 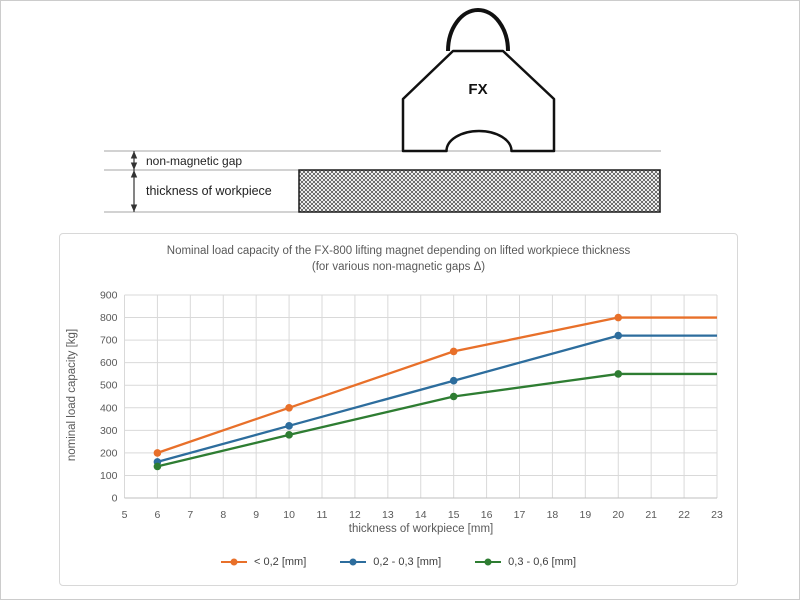 I want to click on y-axis-title: nominal load capacity [kg], so click(x=72, y=395).